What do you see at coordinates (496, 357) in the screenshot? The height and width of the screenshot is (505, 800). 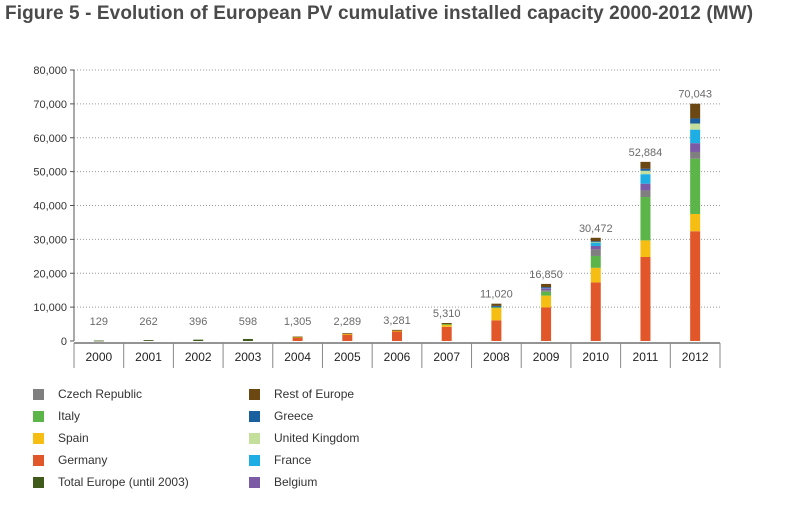 I see `x-tick-label: 2008` at bounding box center [496, 357].